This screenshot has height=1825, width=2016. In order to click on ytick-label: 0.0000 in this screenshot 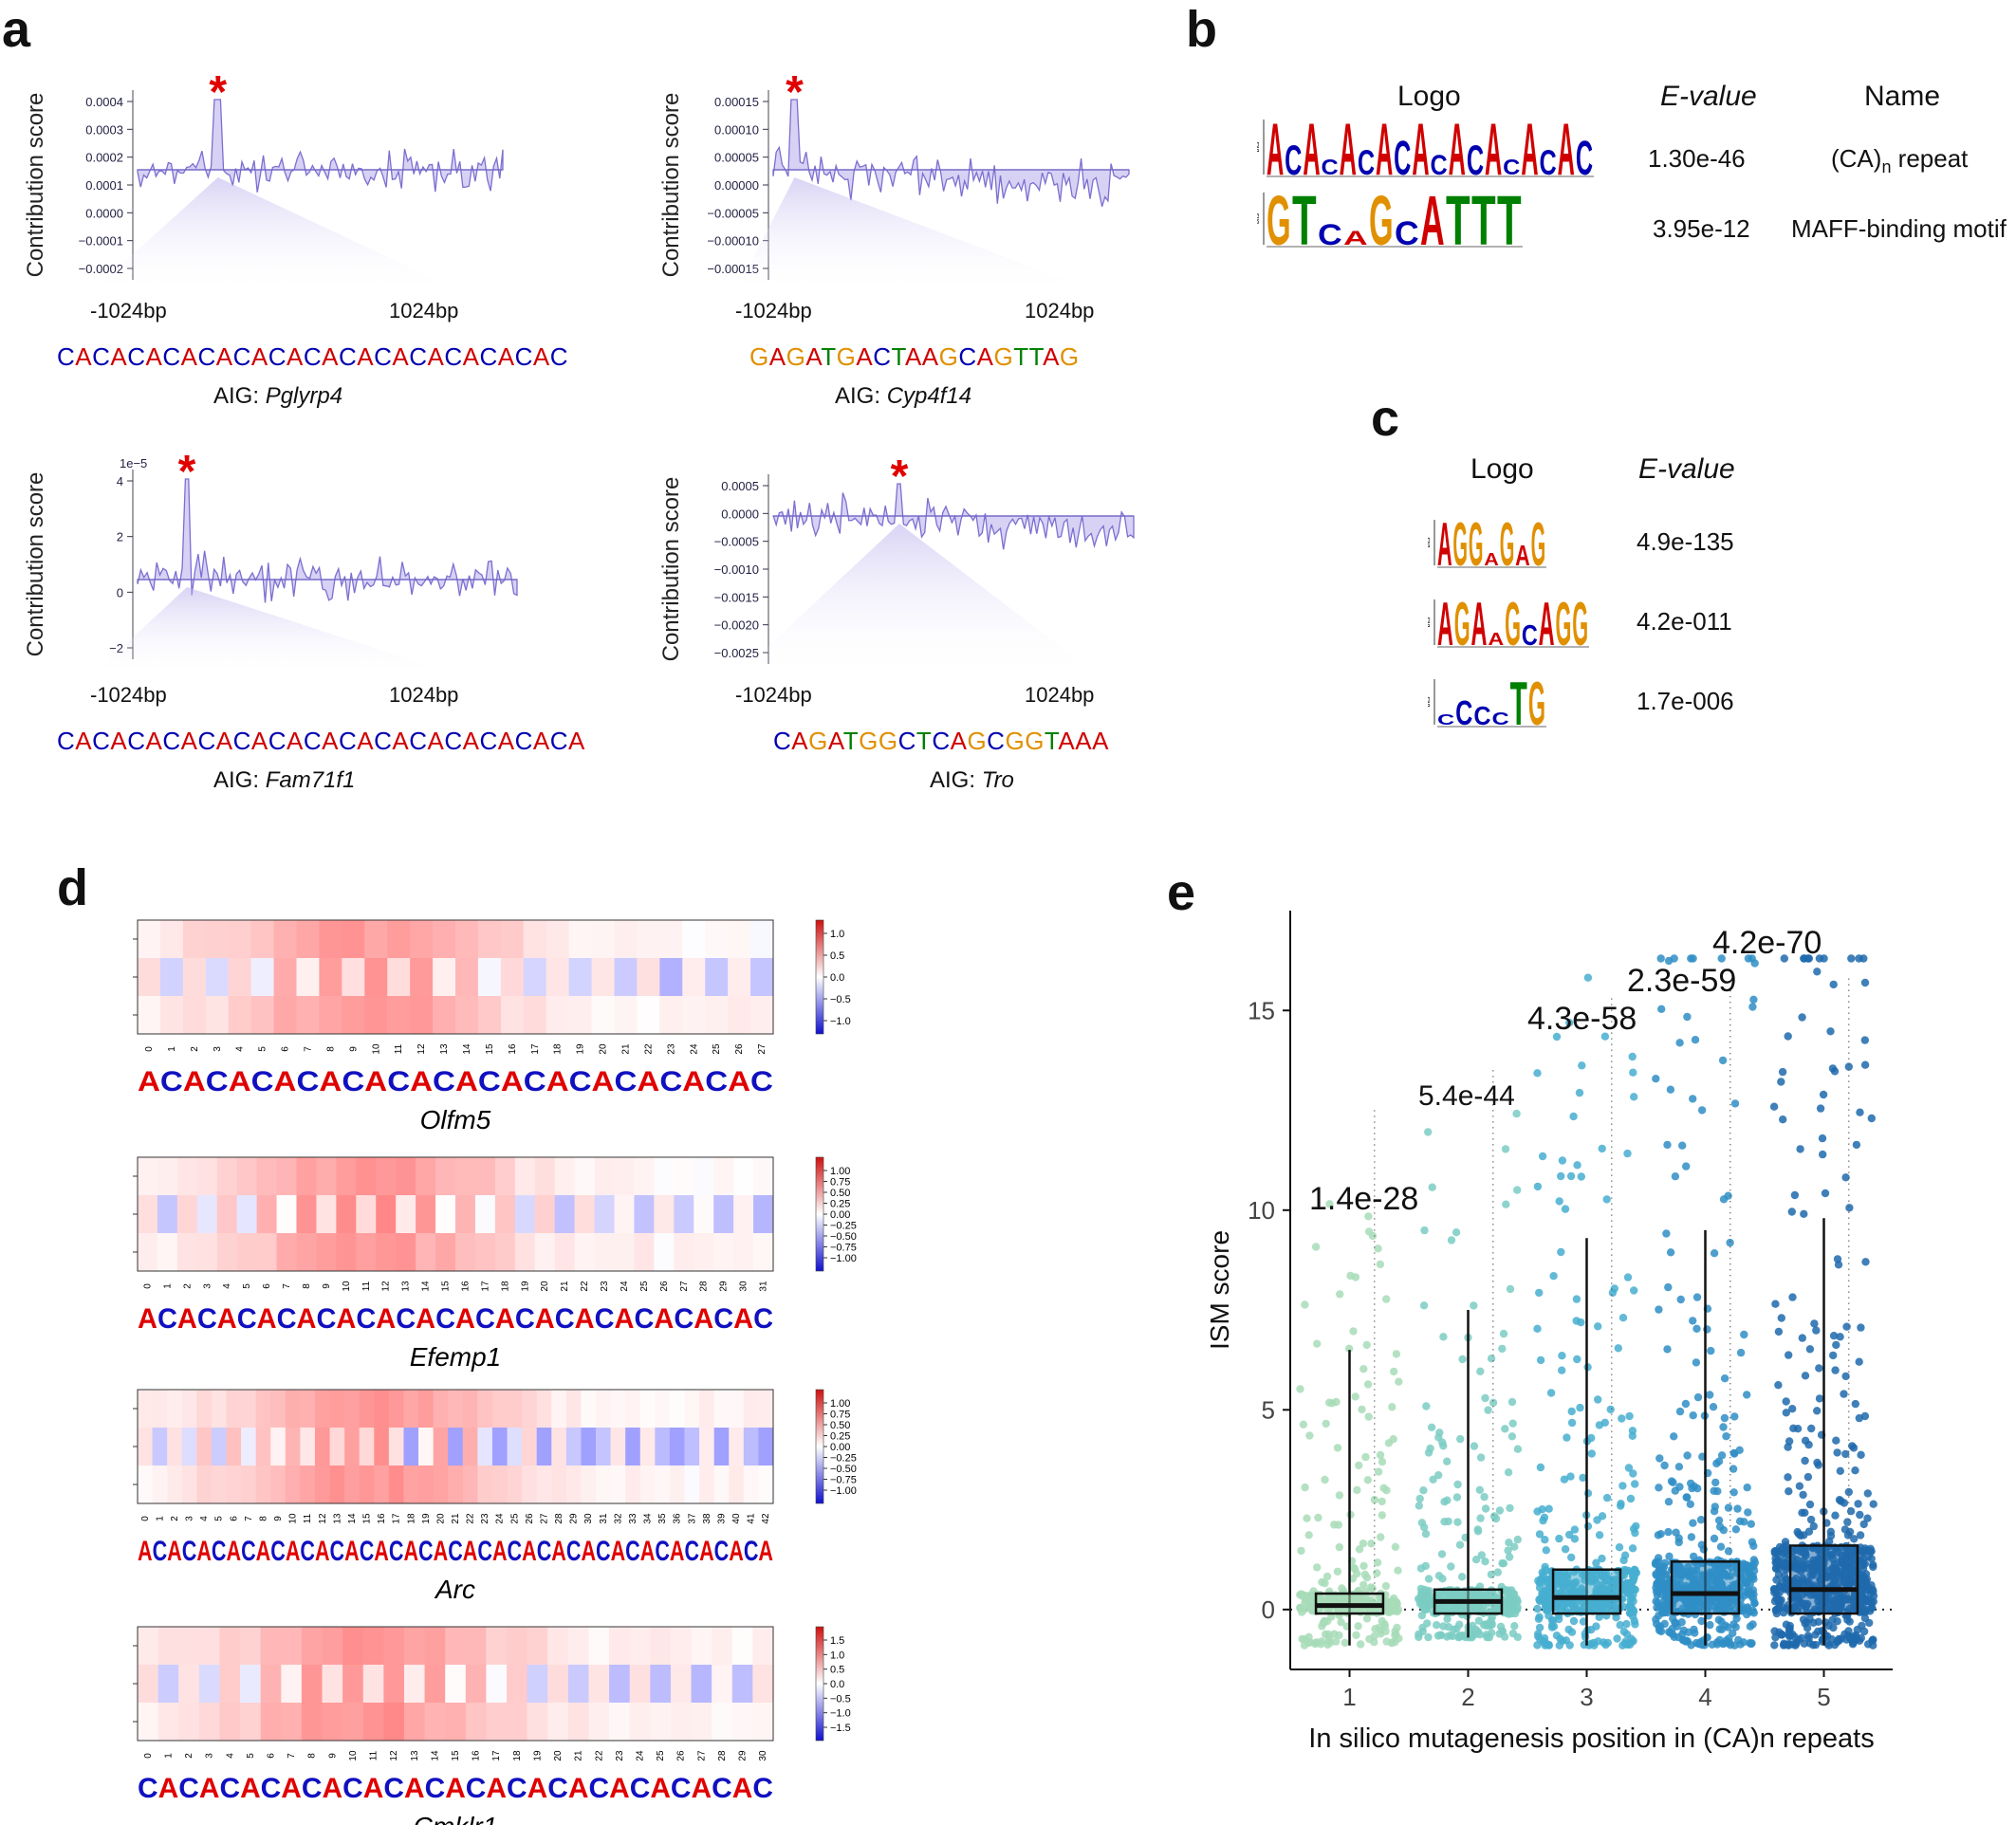, I will do `click(740, 514)`.